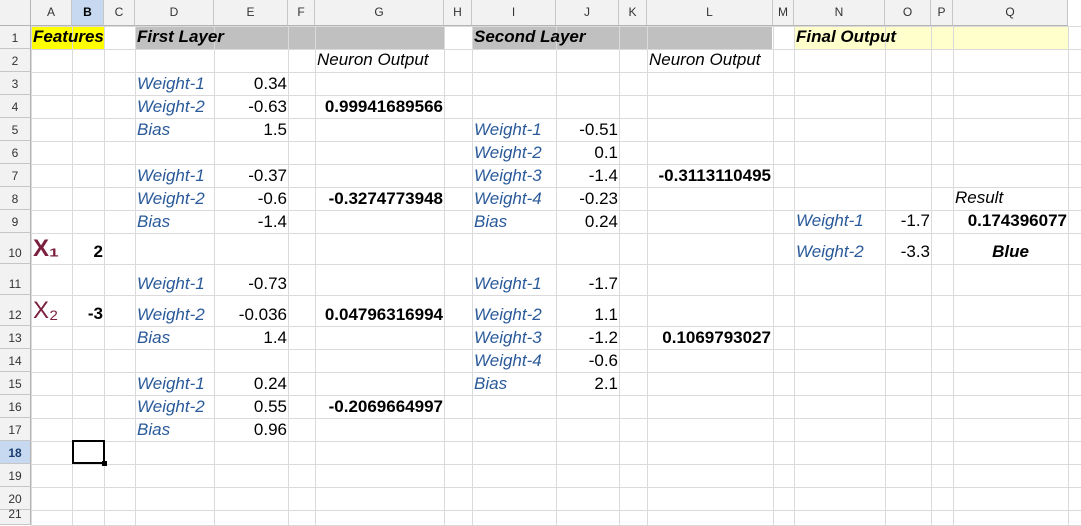  Describe the element at coordinates (514, 13) in the screenshot. I see `column-header-i: I` at that location.